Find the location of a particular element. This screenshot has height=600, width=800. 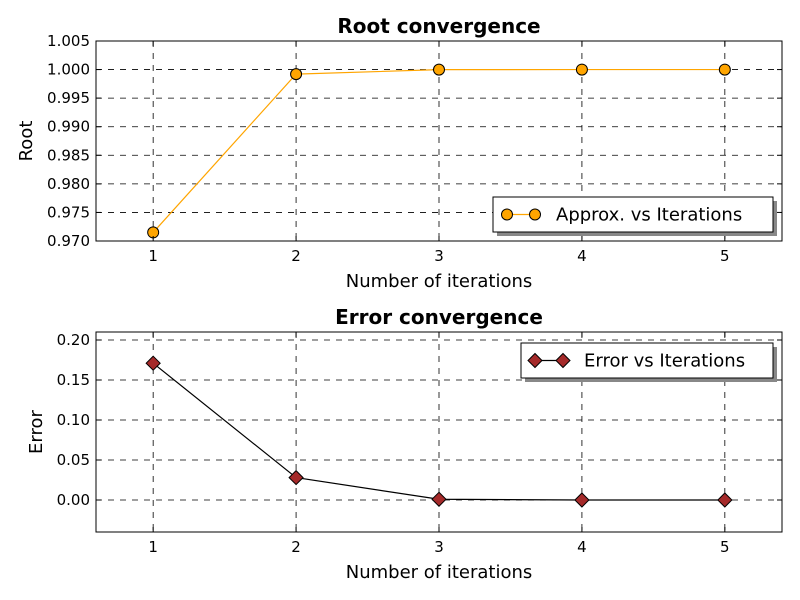

root-x-tick-label: 4 is located at coordinates (582, 256).